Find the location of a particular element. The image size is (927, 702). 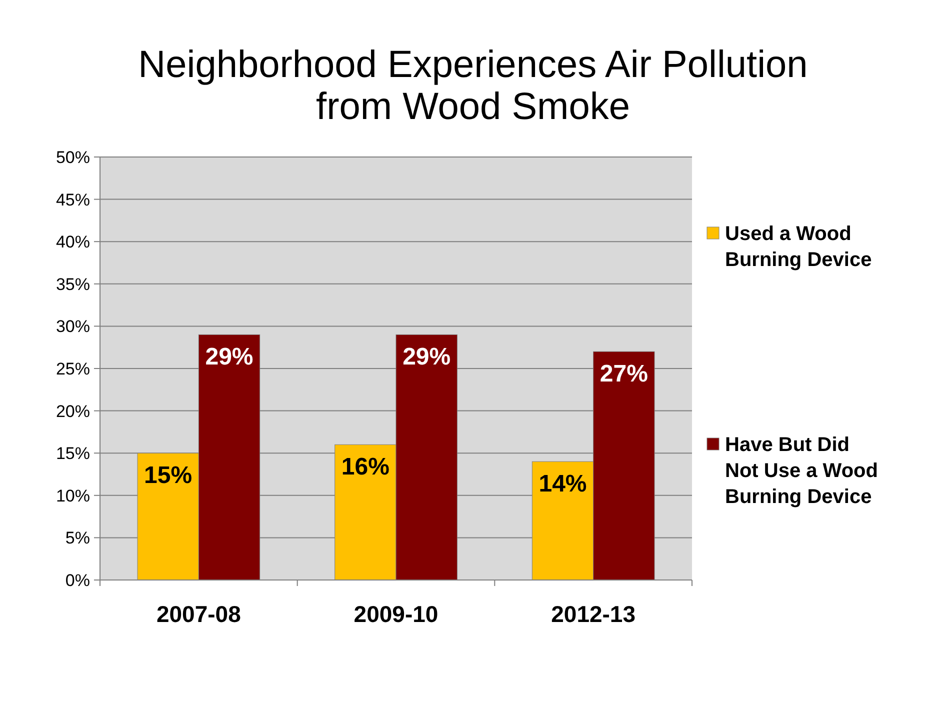

data-label: 27% is located at coordinates (624, 374).